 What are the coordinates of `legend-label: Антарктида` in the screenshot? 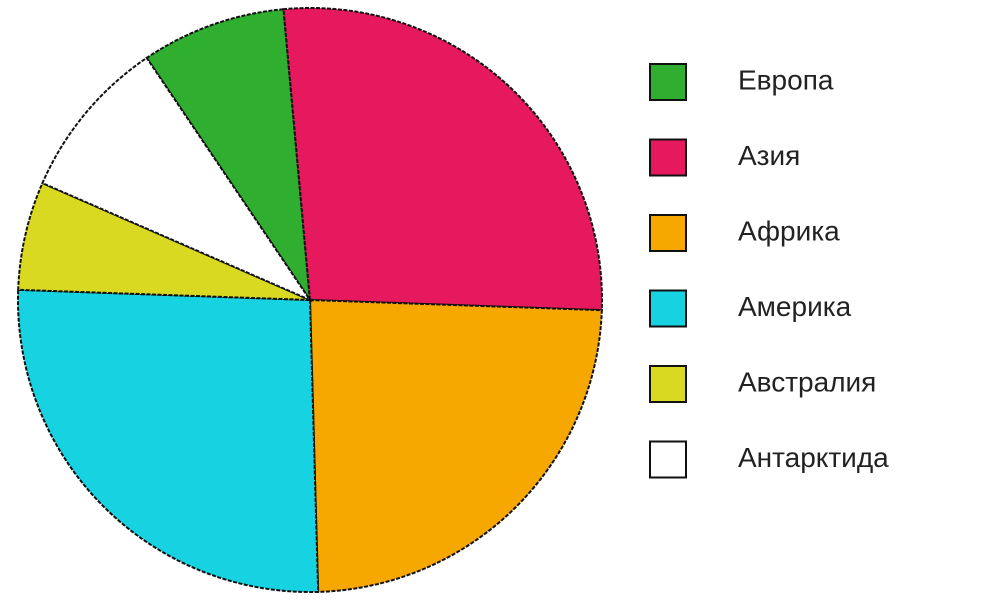 It's located at (813, 457).